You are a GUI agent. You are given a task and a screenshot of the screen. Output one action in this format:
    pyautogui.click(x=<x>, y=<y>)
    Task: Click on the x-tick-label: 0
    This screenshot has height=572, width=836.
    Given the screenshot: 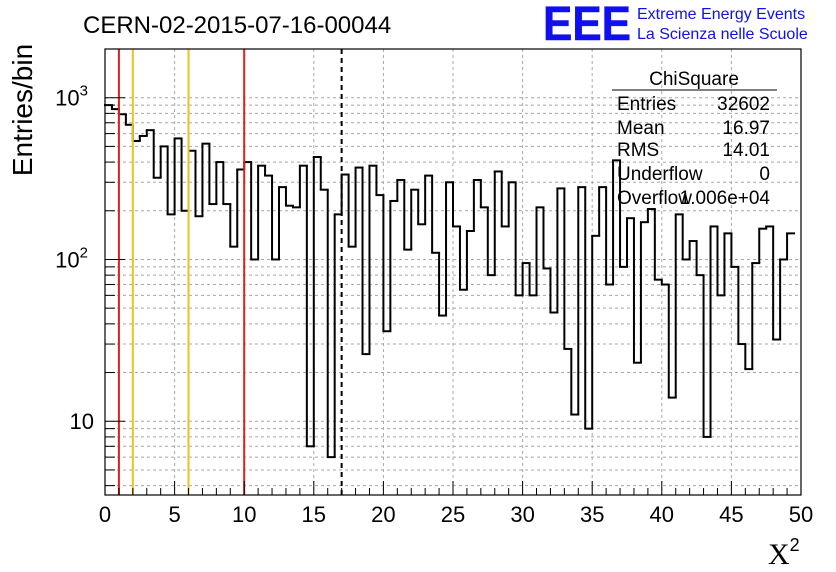 What is the action you would take?
    pyautogui.click(x=105, y=514)
    